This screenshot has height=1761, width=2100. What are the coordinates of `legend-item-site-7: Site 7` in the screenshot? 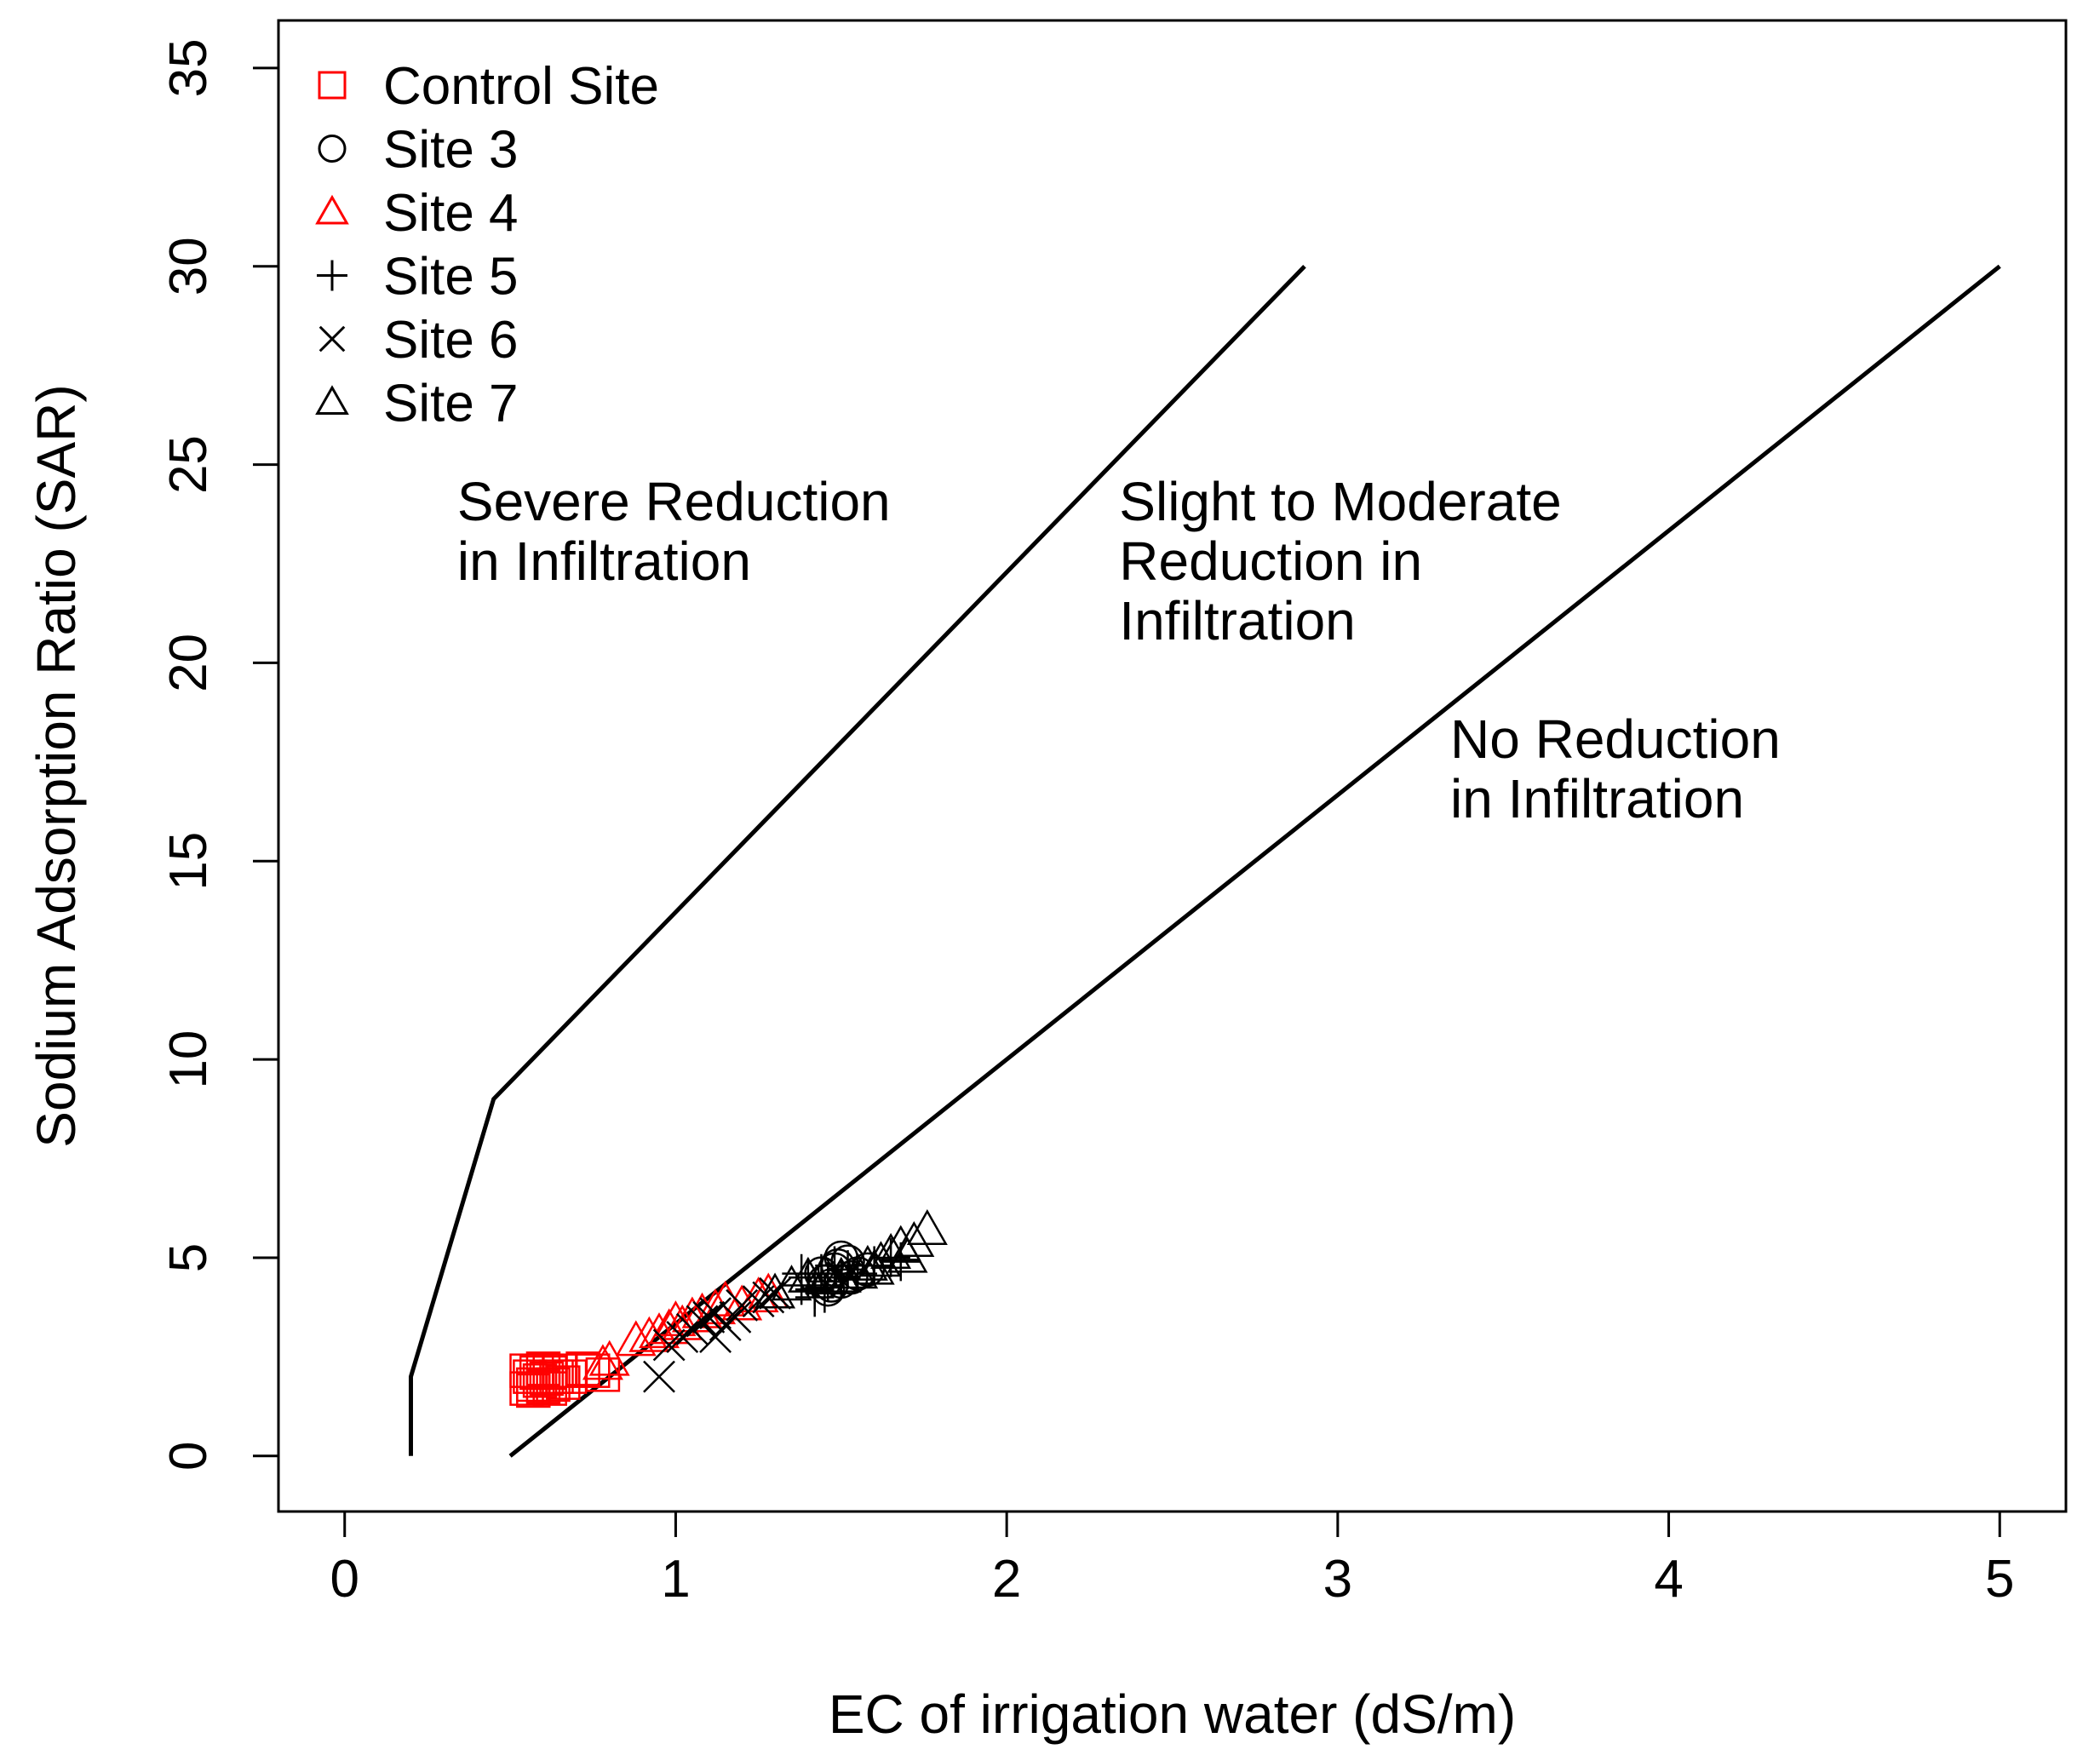 It's located at (417, 404).